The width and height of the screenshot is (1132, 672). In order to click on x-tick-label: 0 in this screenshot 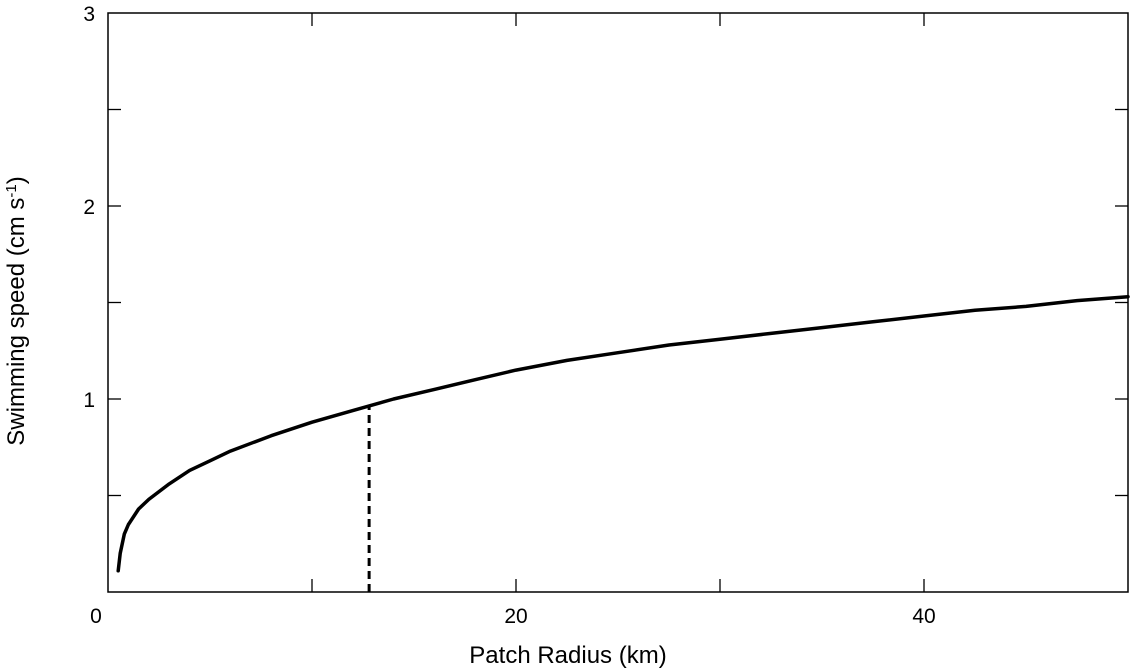, I will do `click(96, 616)`.